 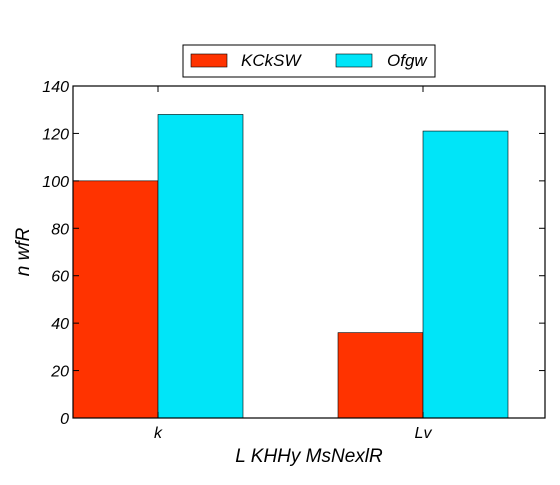 What do you see at coordinates (271, 60) in the screenshot?
I see `legend-label-kcksw: KCkSW` at bounding box center [271, 60].